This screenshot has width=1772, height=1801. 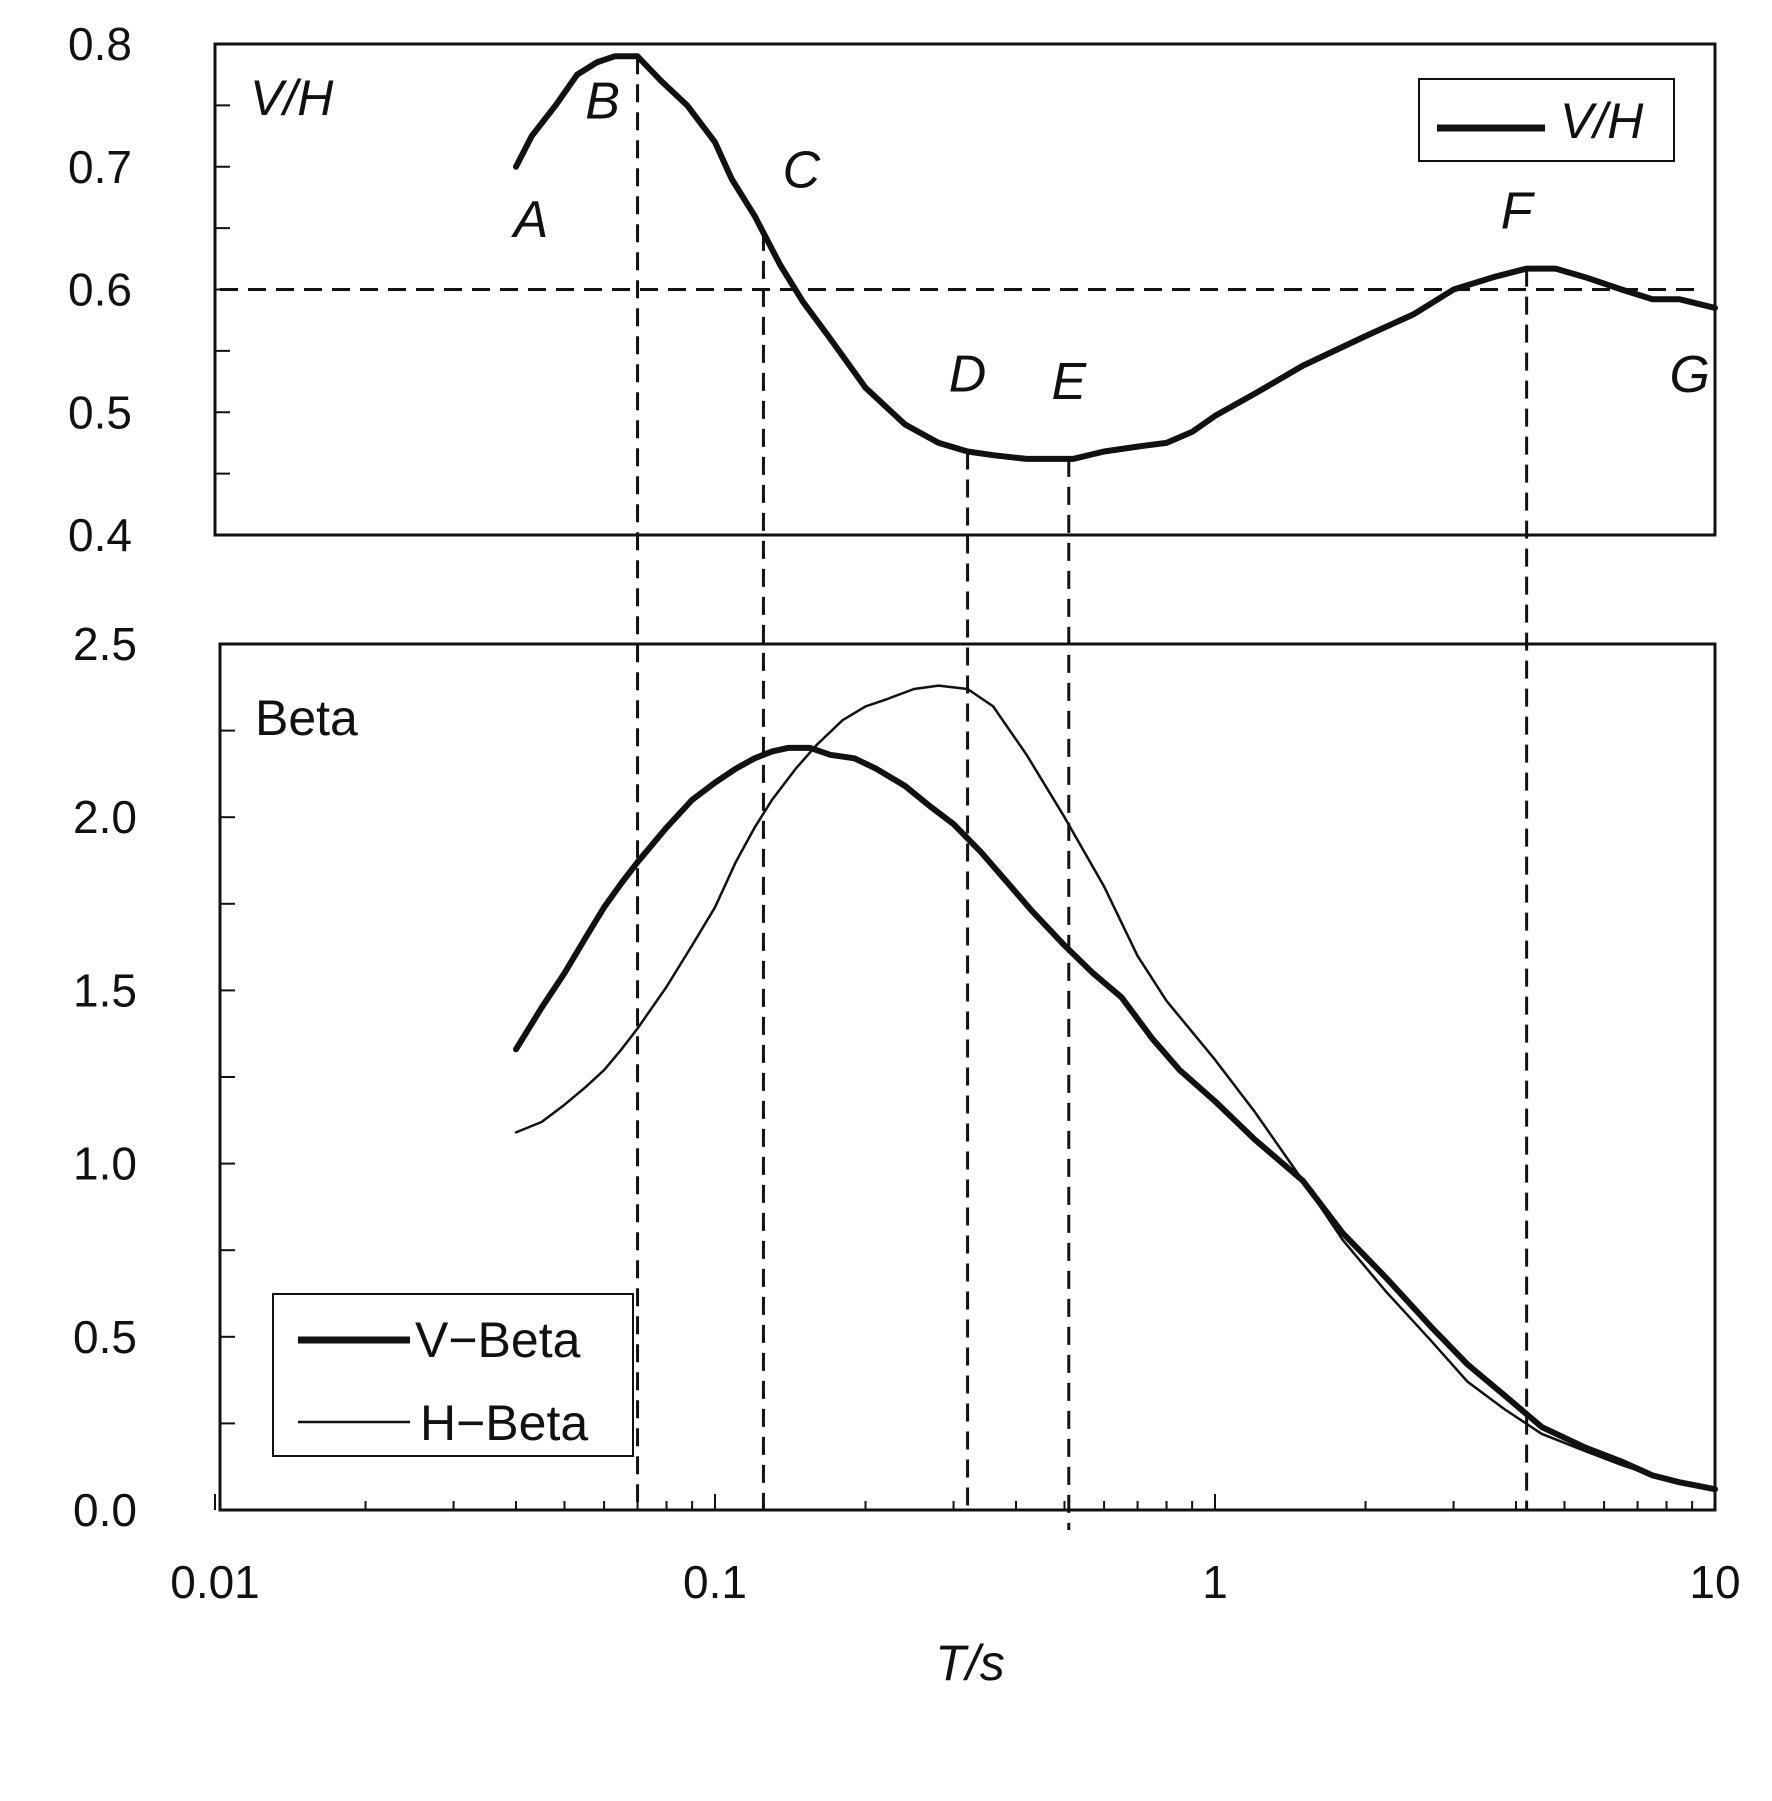 I want to click on beta-y-tick-label: 2.0, so click(x=105, y=817).